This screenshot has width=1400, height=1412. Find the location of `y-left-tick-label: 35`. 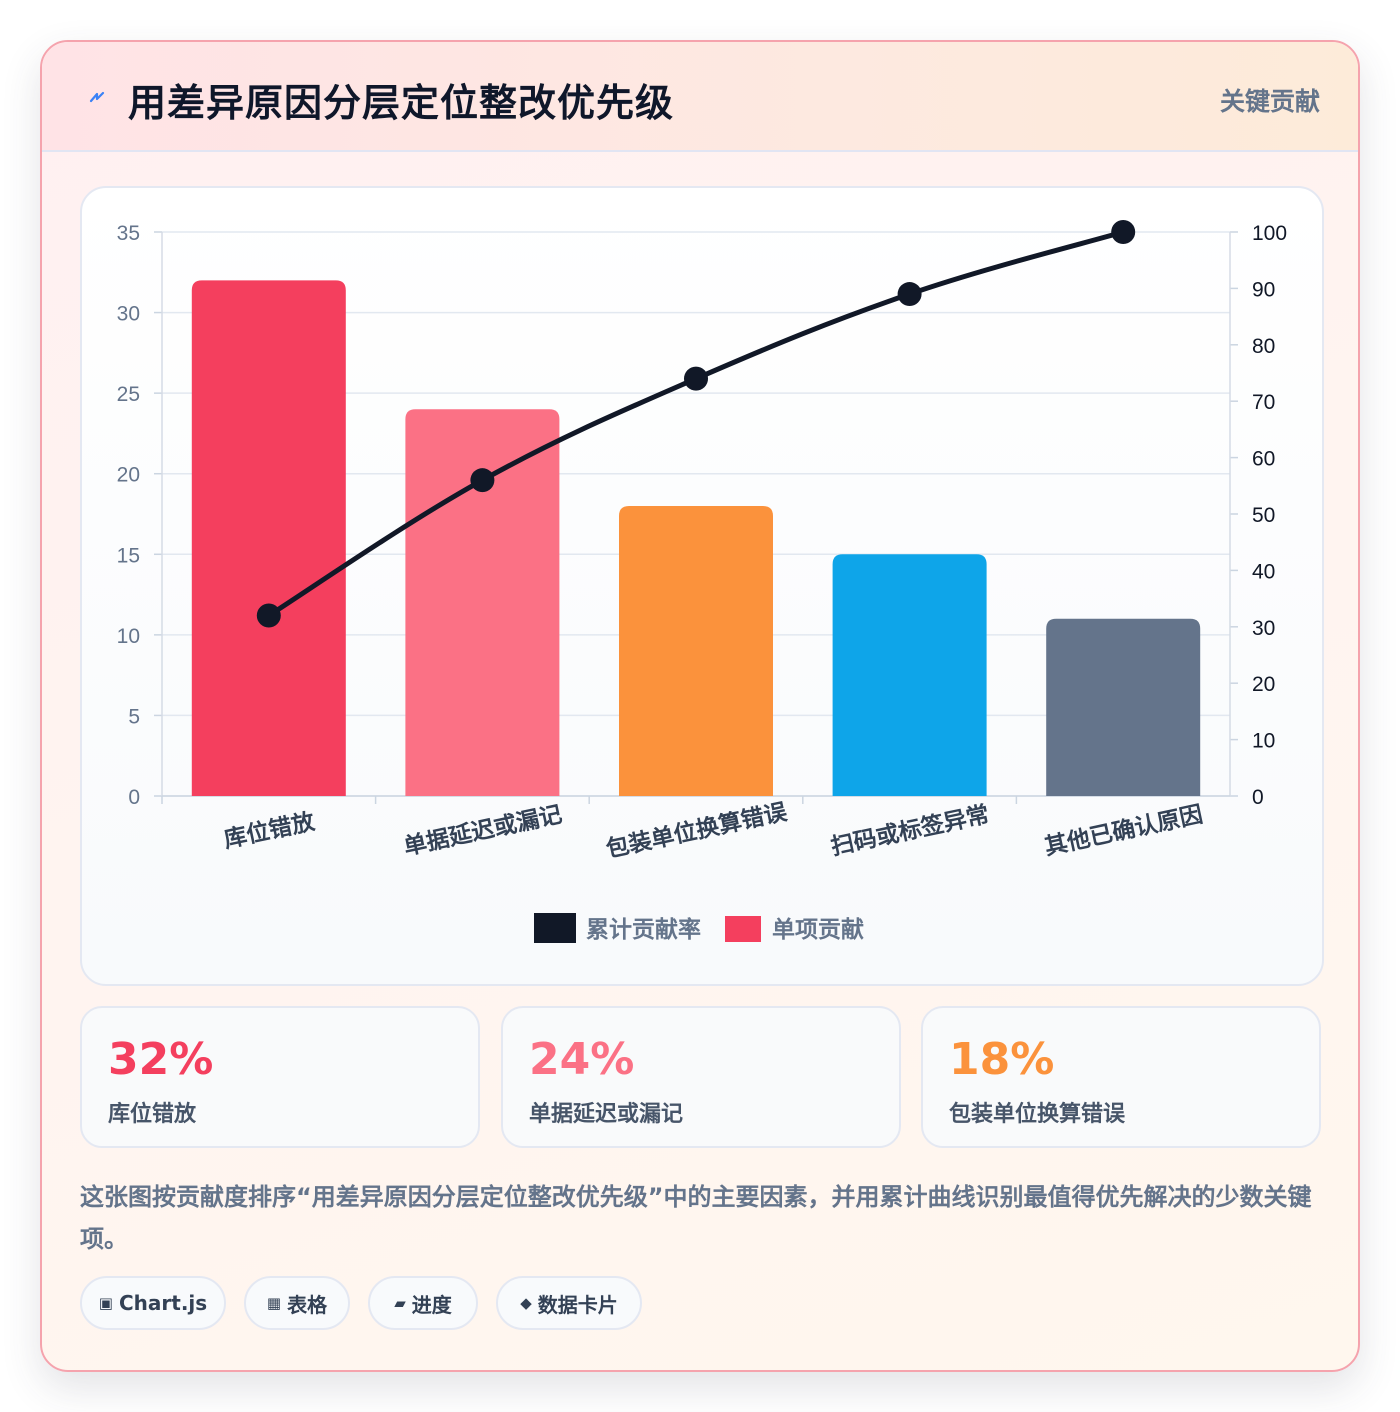

y-left-tick-label: 35 is located at coordinates (128, 233).